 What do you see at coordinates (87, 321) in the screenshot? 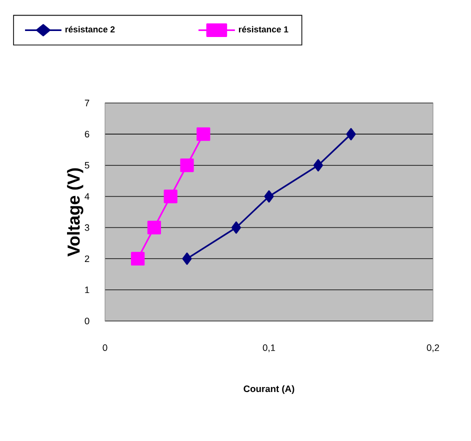
I see `y-tick-label: 0` at bounding box center [87, 321].